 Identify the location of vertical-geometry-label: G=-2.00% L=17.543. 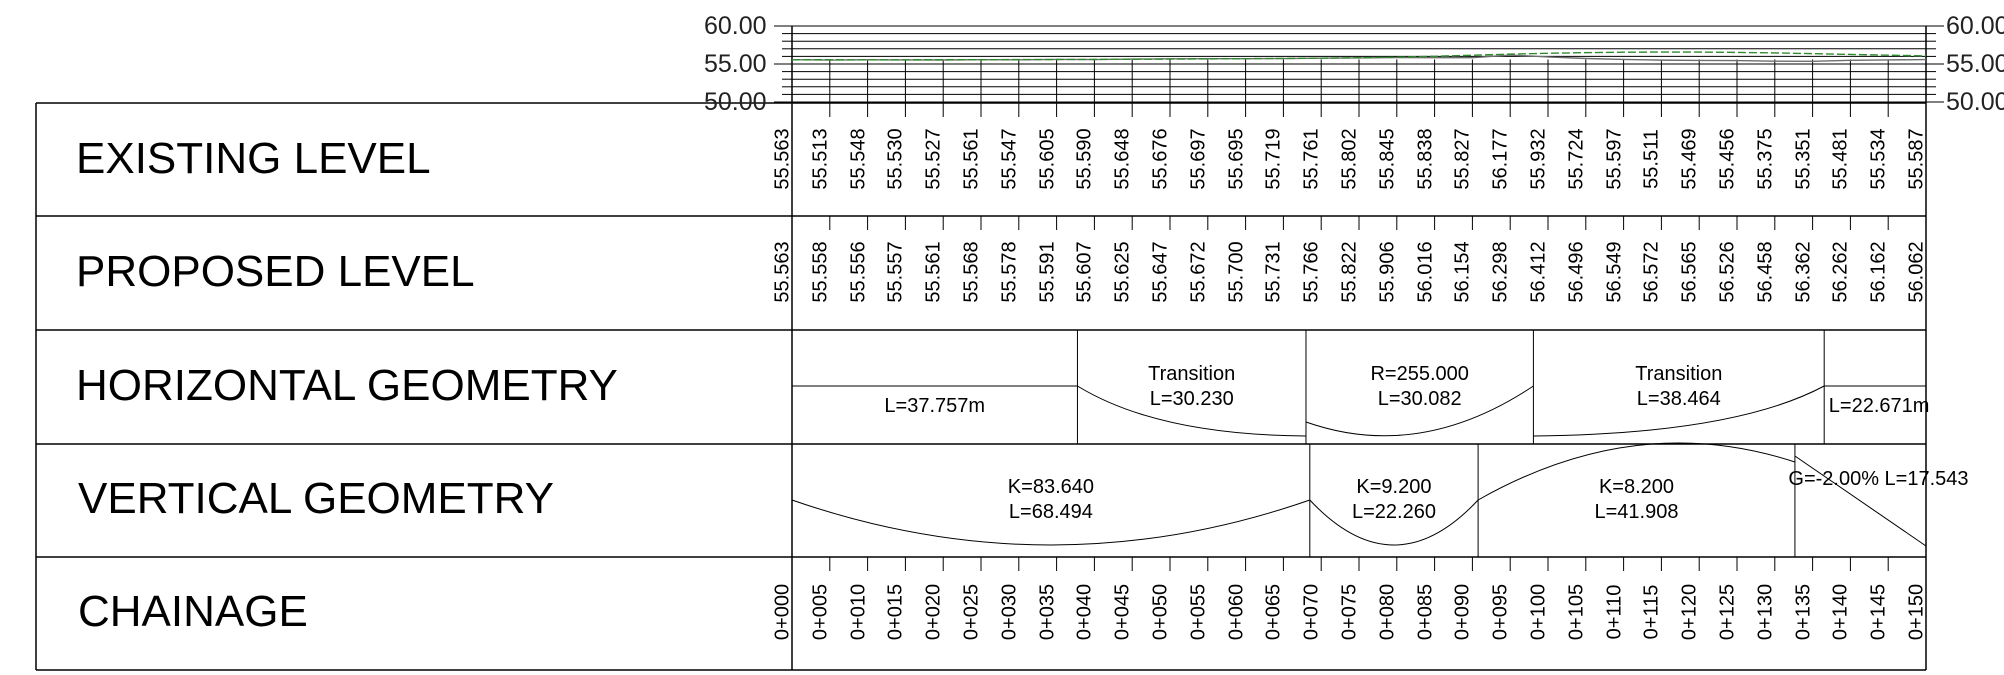
(1878, 479).